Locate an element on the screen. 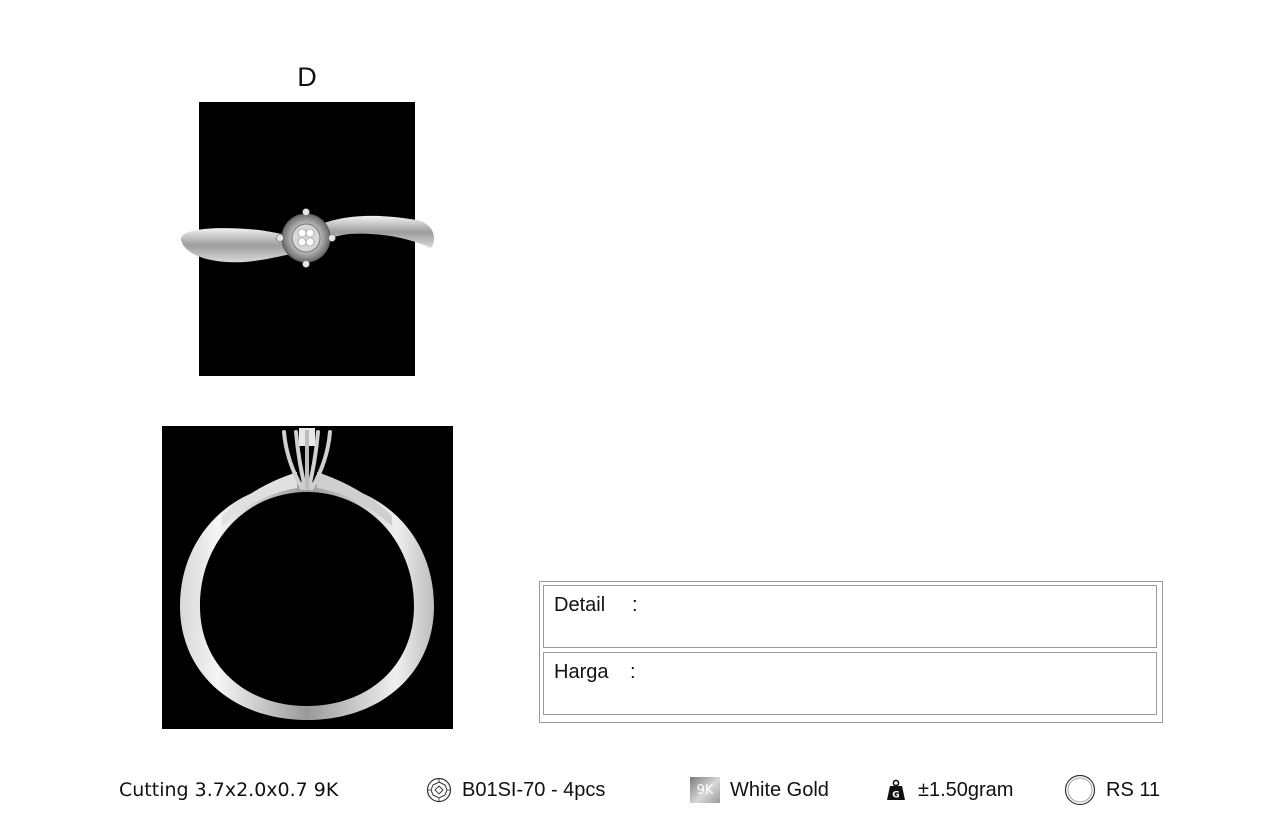  view-label: D is located at coordinates (307, 77).